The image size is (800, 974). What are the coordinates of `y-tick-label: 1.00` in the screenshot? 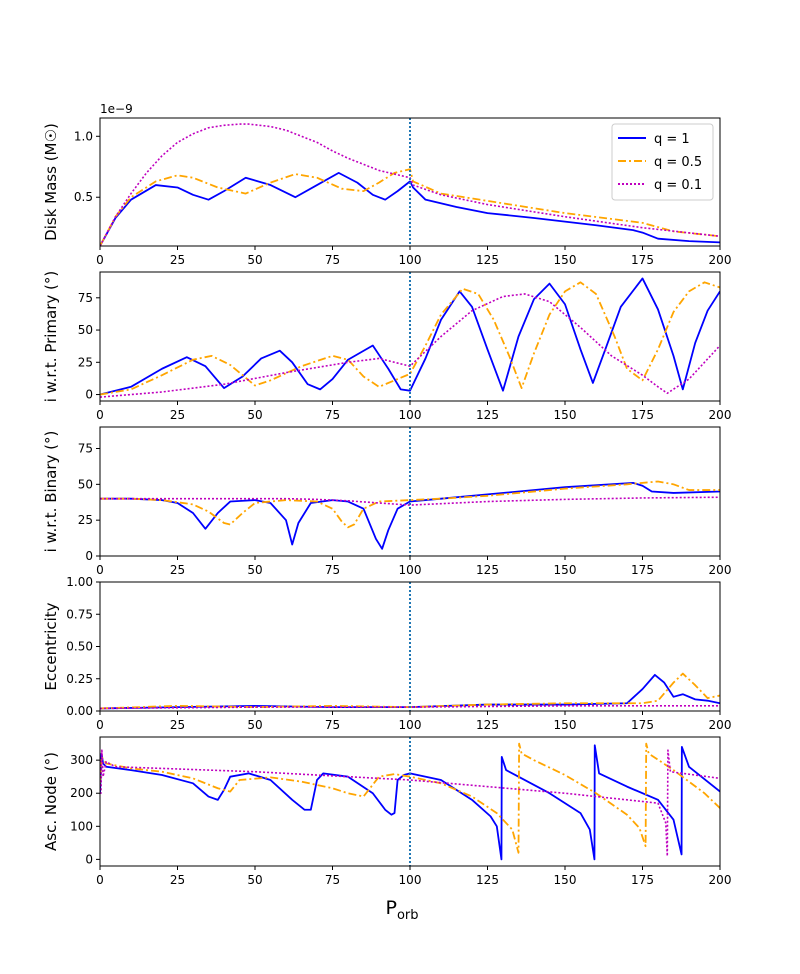 It's located at (79, 582).